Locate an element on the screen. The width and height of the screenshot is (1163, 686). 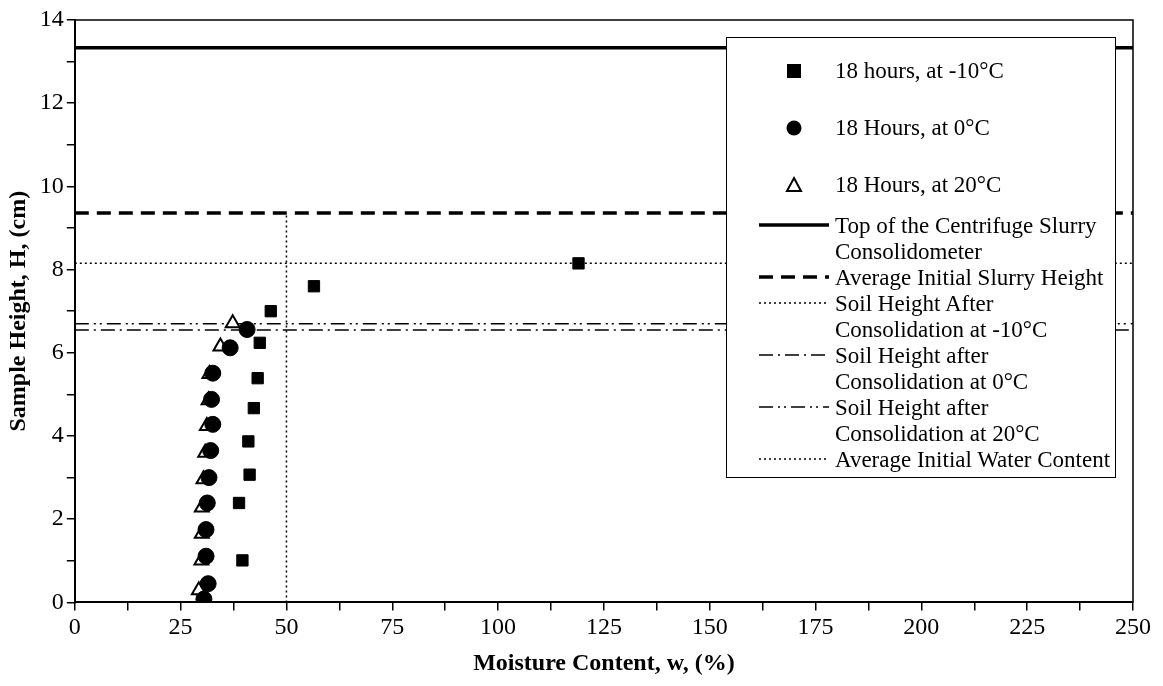
x-tick-label: 125 is located at coordinates (603, 626).